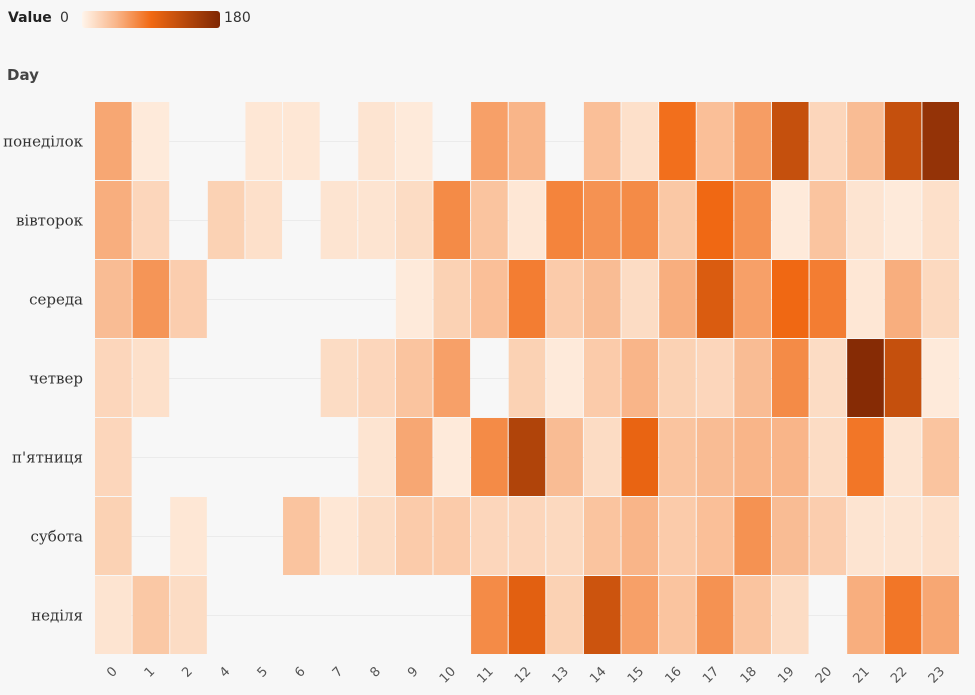 The image size is (975, 695). Describe the element at coordinates (448, 675) in the screenshot. I see `x-tick-label: 10` at that location.